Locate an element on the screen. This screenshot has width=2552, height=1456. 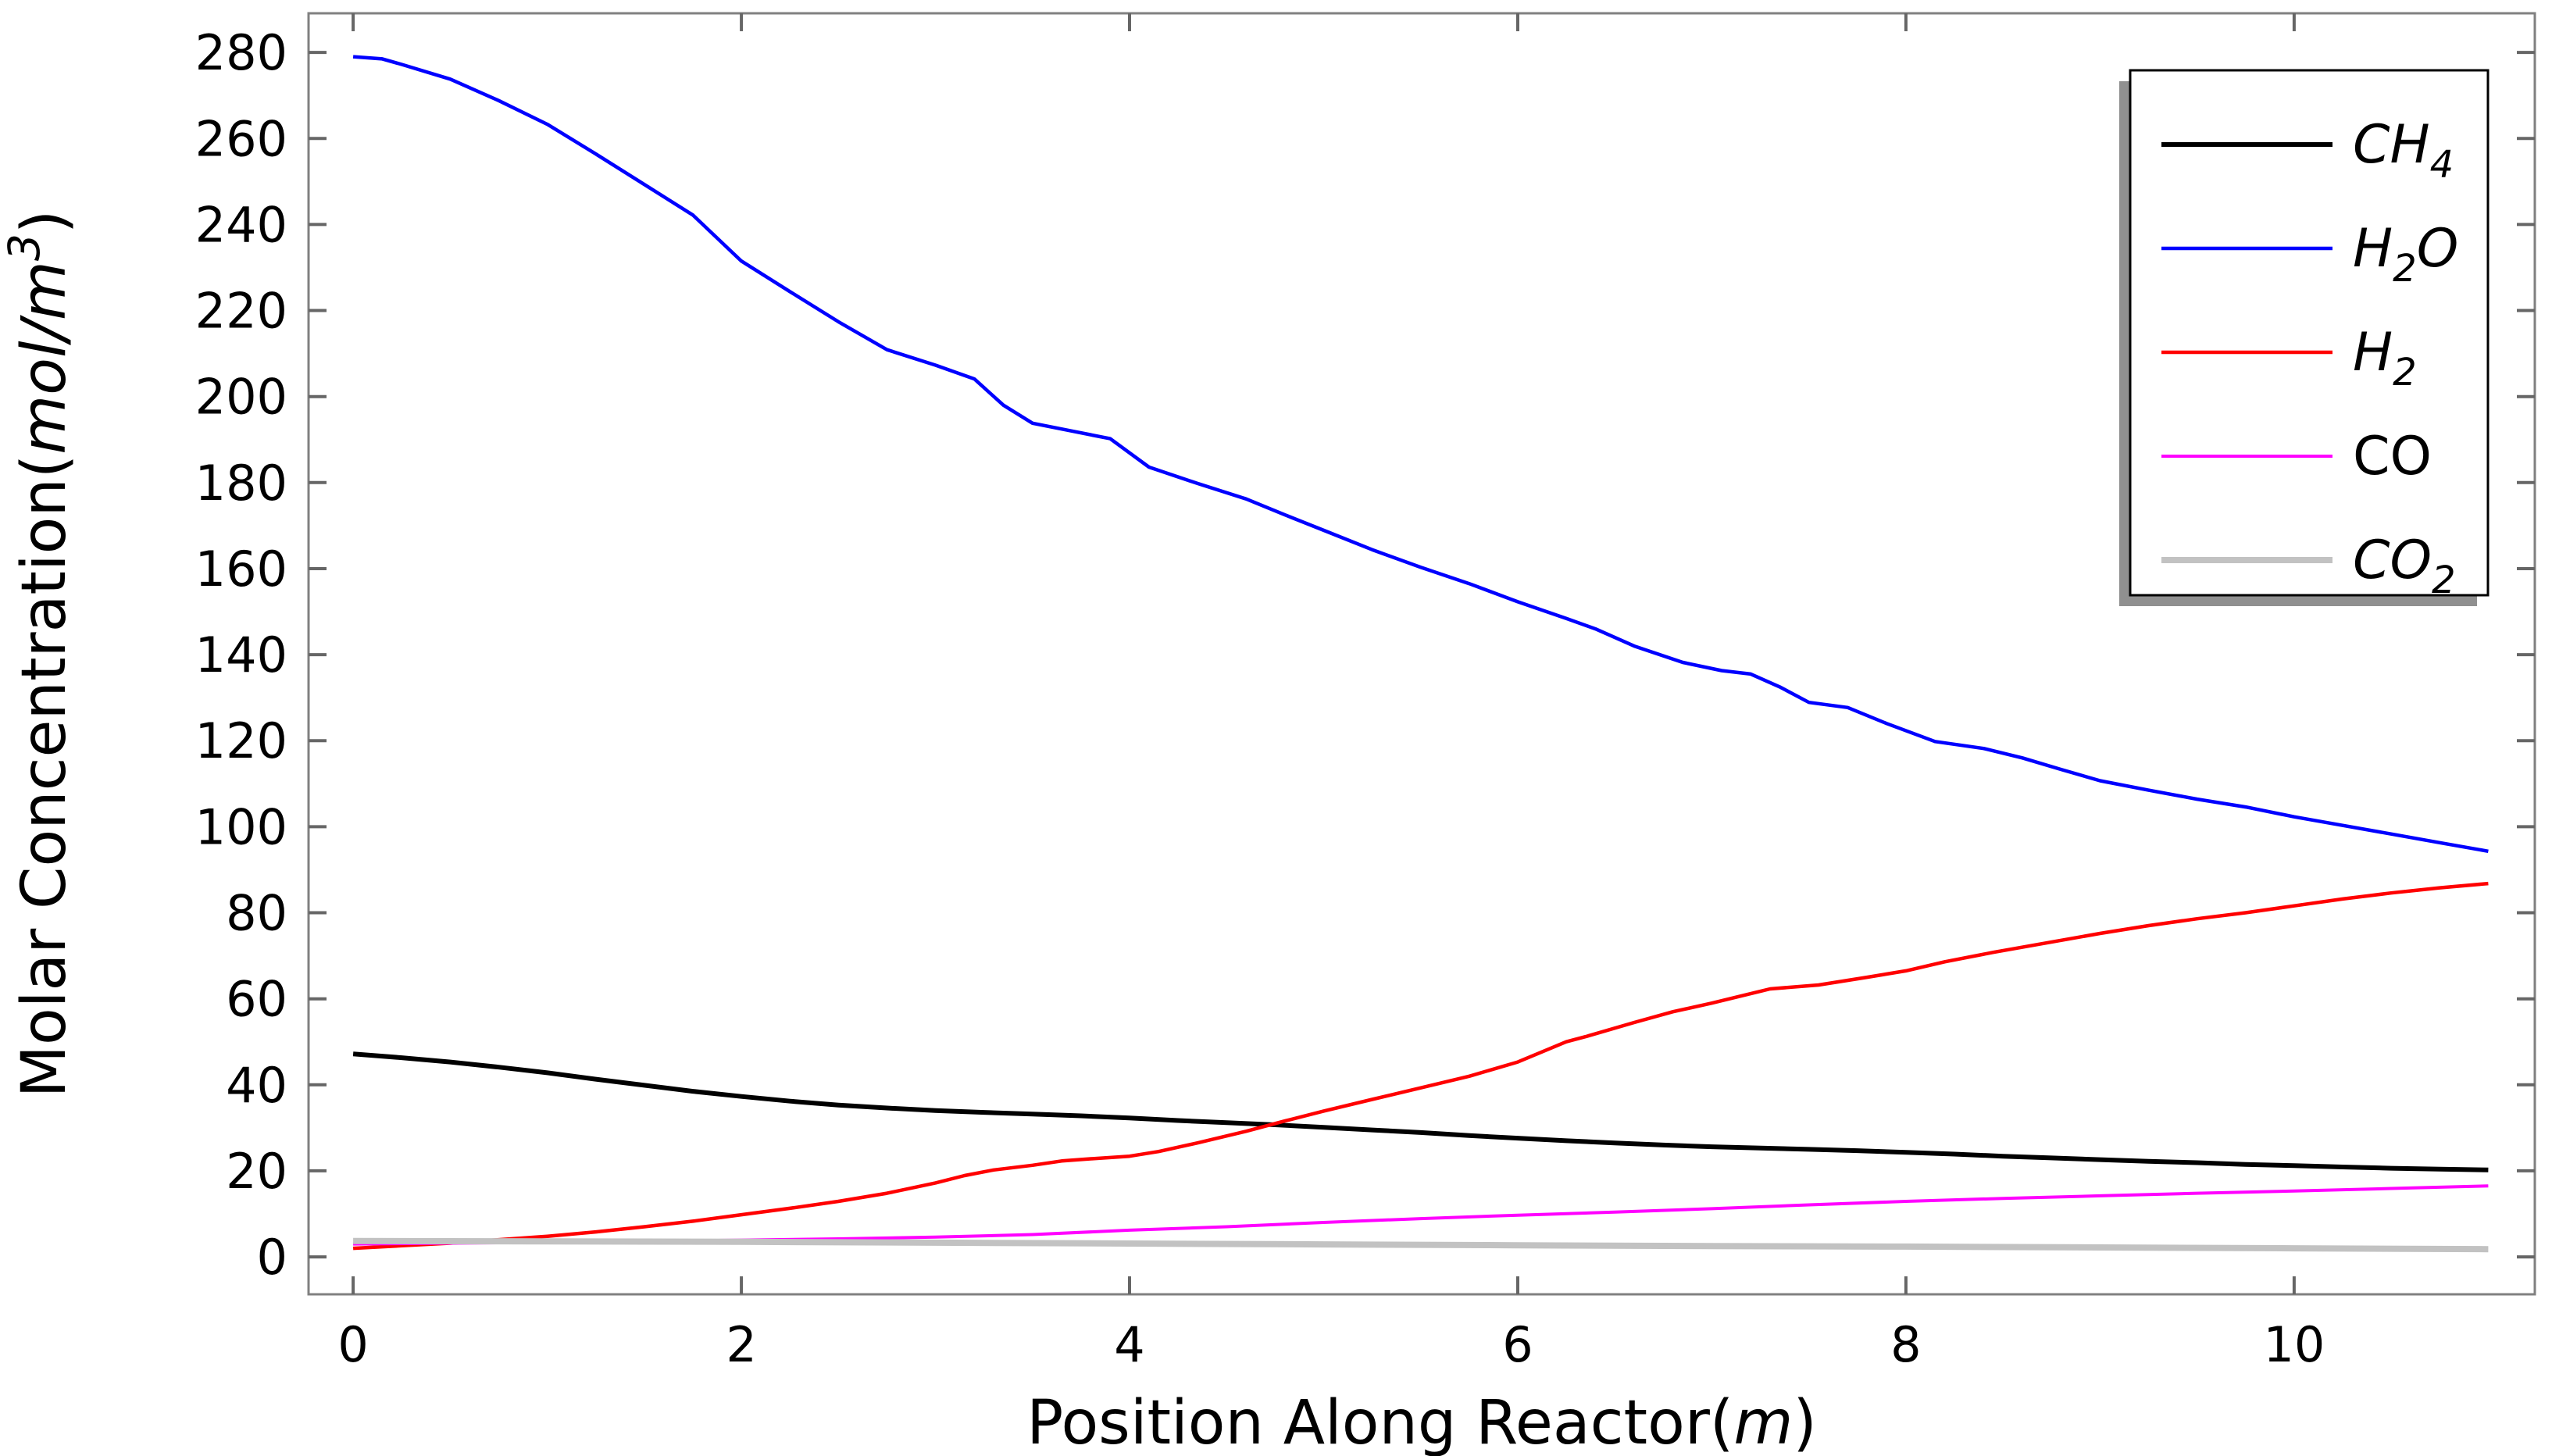
series-line-ch4 is located at coordinates (1420, 1111).